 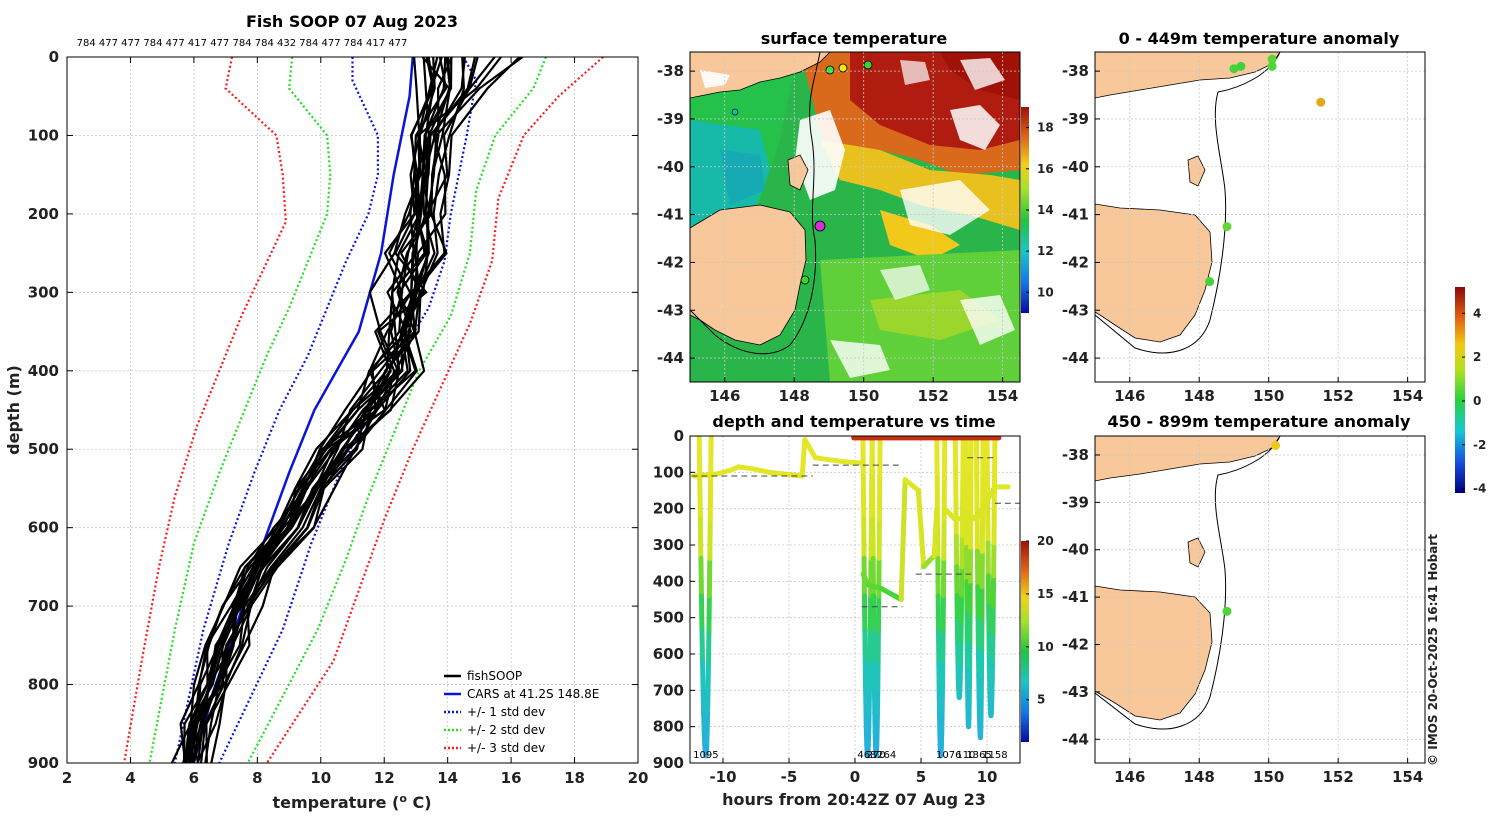 I want to click on legend-label-fishsoop: fishSOOP, so click(x=494, y=676).